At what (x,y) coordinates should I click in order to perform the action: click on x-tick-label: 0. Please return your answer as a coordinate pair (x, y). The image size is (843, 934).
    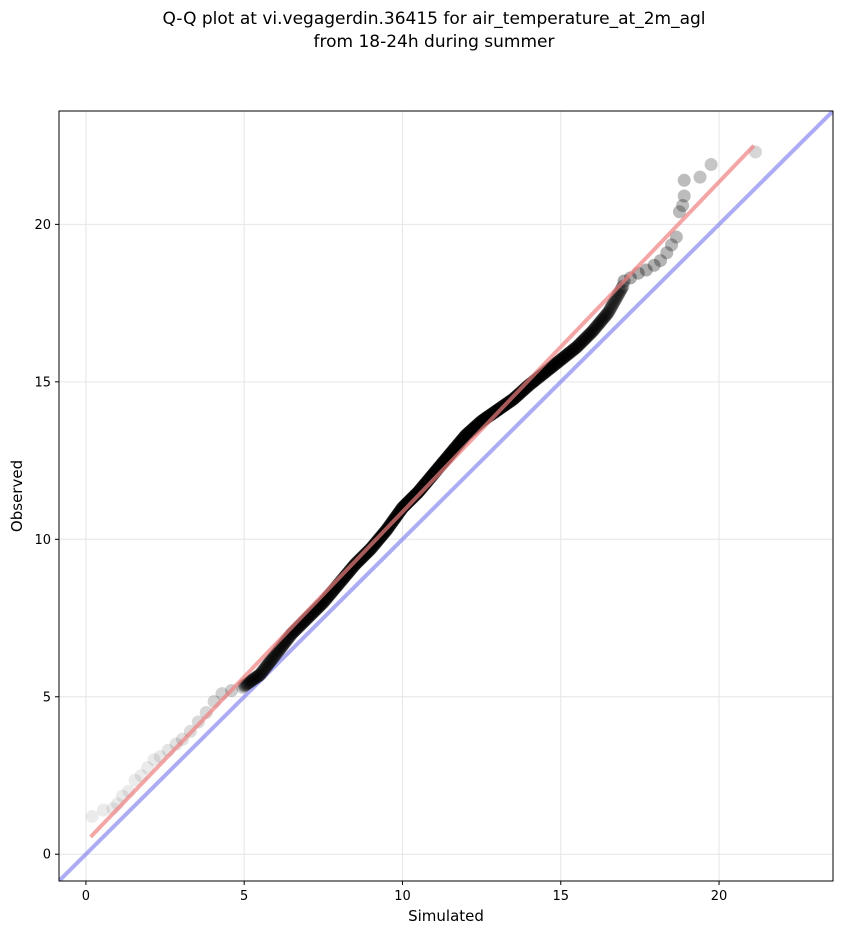
    Looking at the image, I should click on (86, 896).